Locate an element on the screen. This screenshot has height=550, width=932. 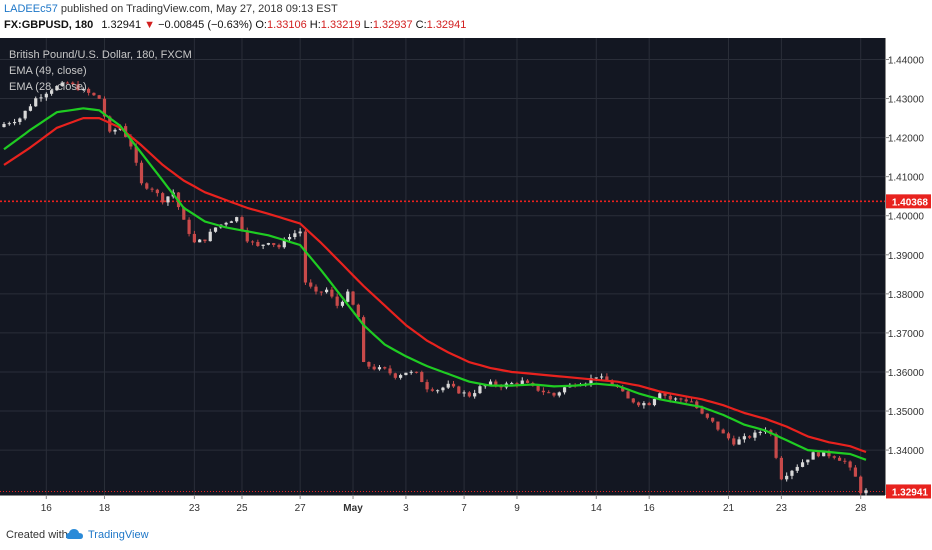
author-link: LADEEc57 is located at coordinates (31, 9).